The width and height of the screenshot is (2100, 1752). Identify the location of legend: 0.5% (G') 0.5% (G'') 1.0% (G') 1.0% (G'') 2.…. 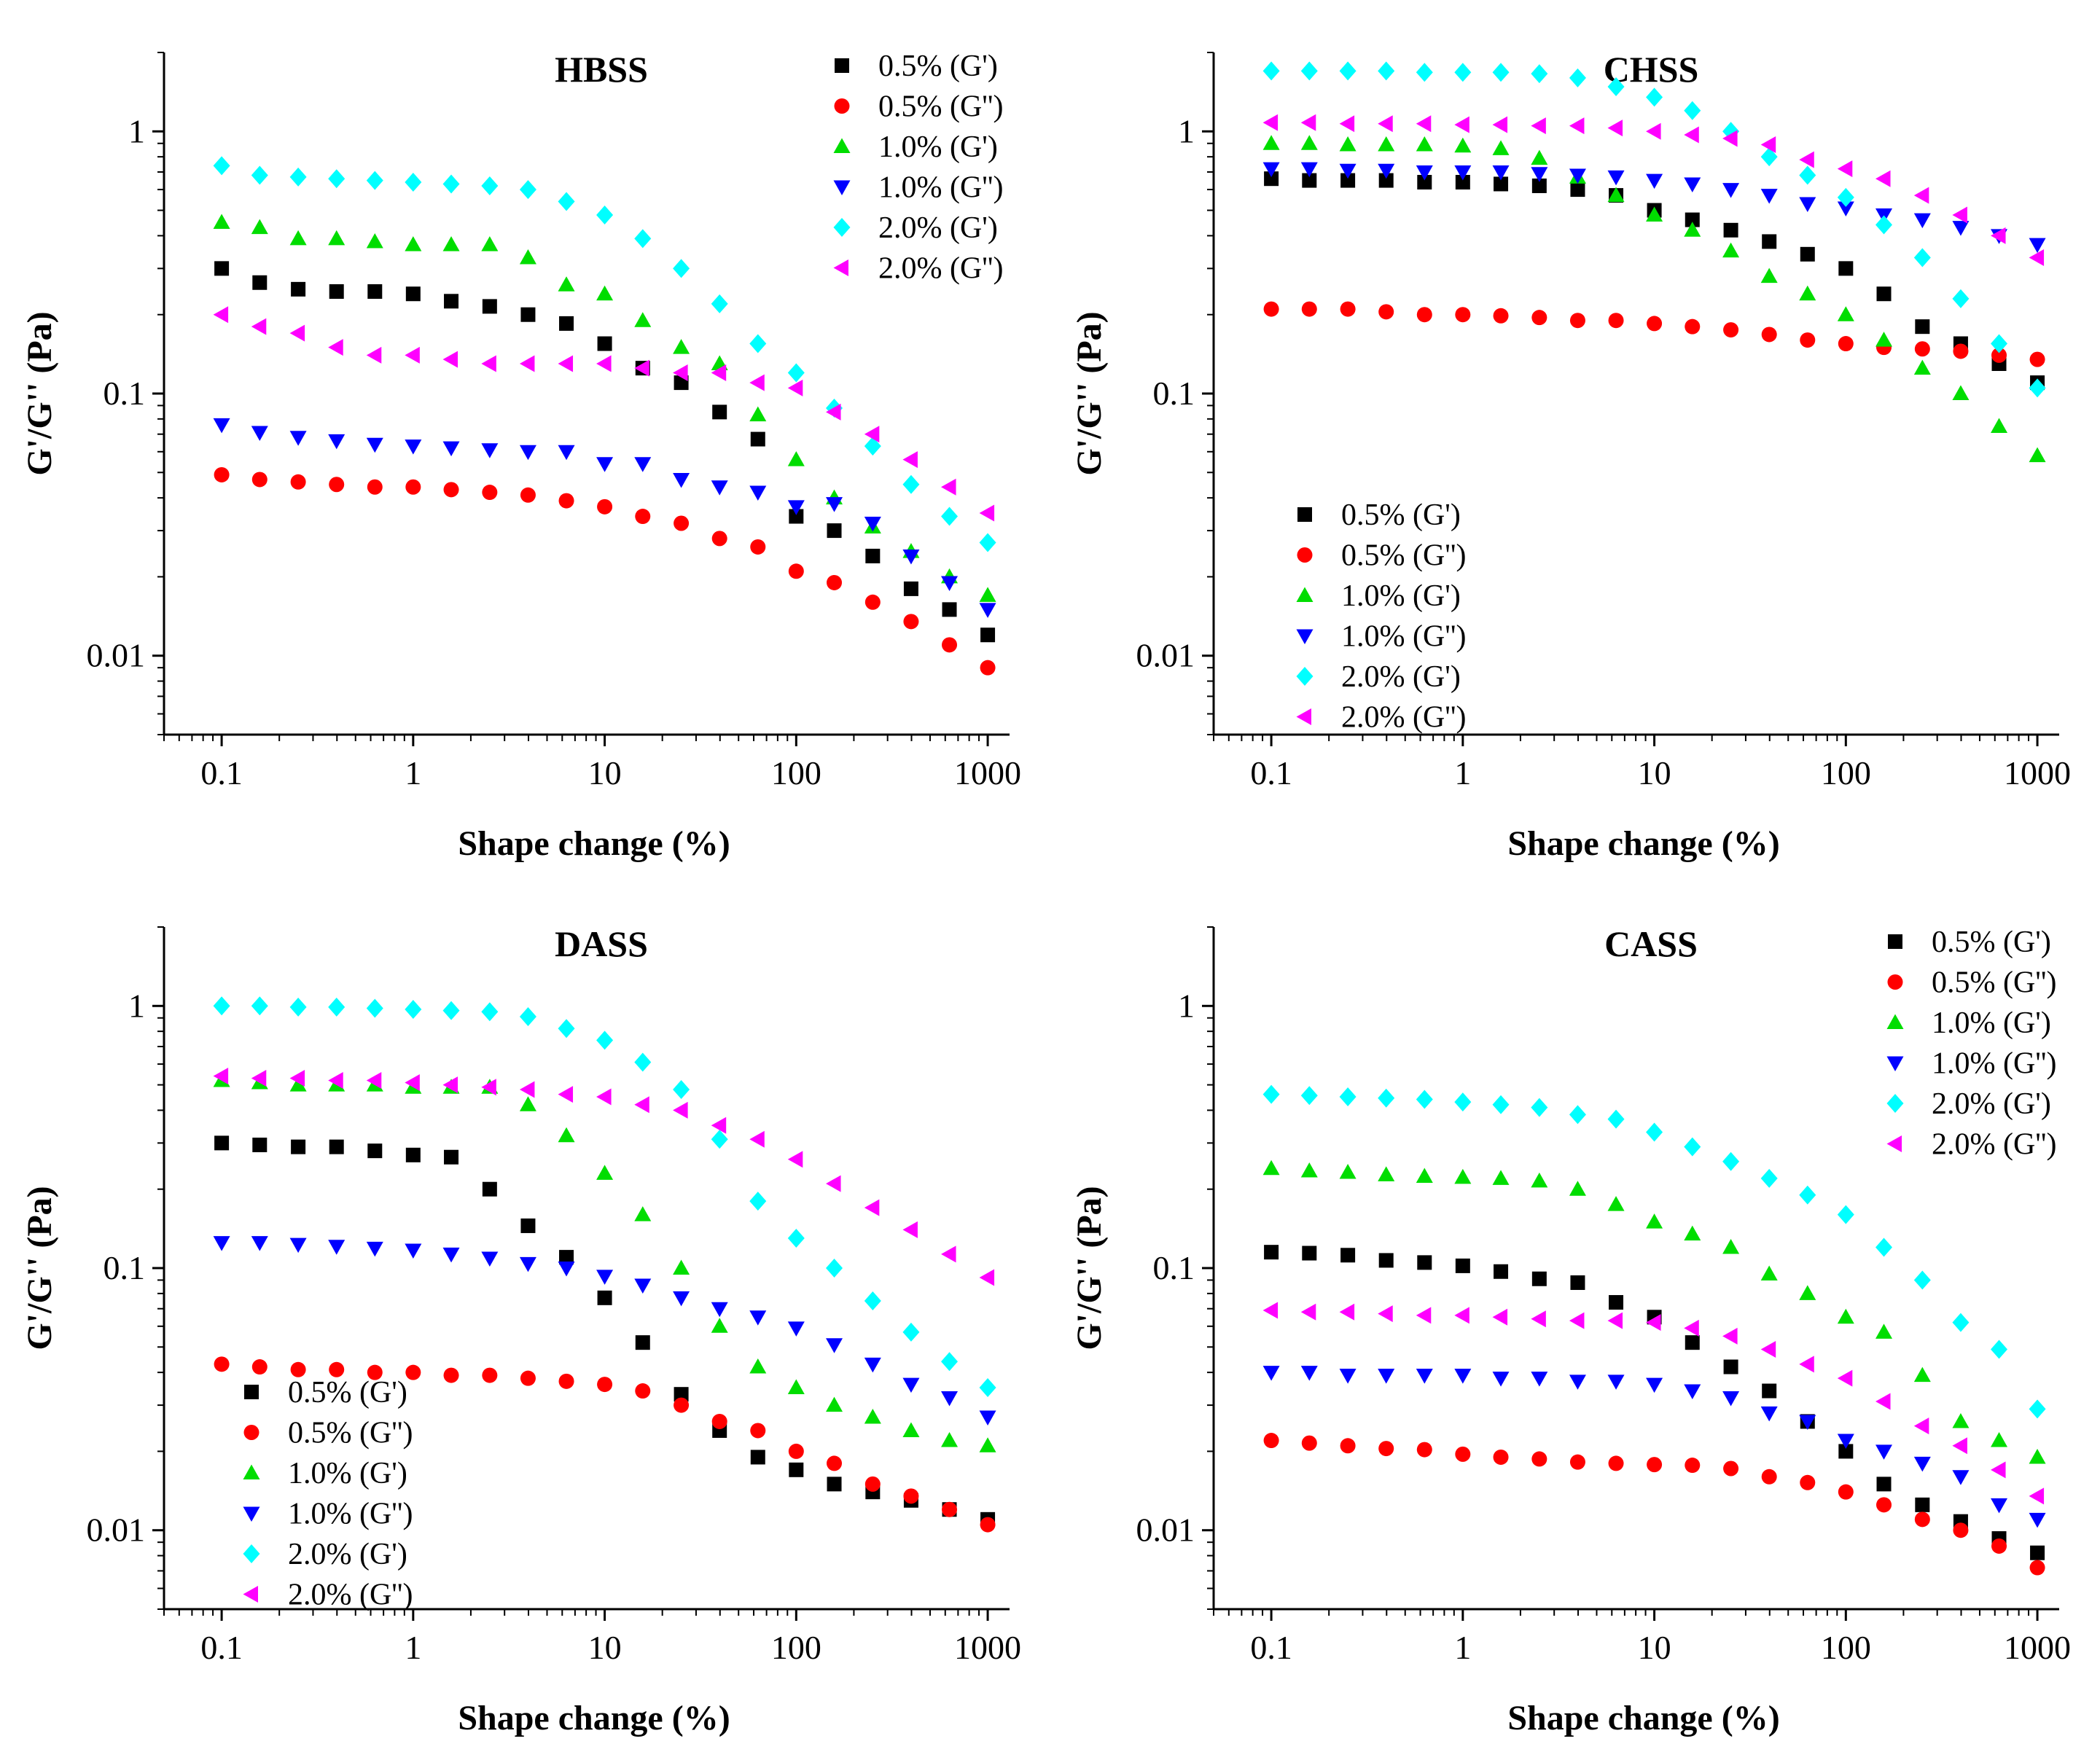
(1971, 1044).